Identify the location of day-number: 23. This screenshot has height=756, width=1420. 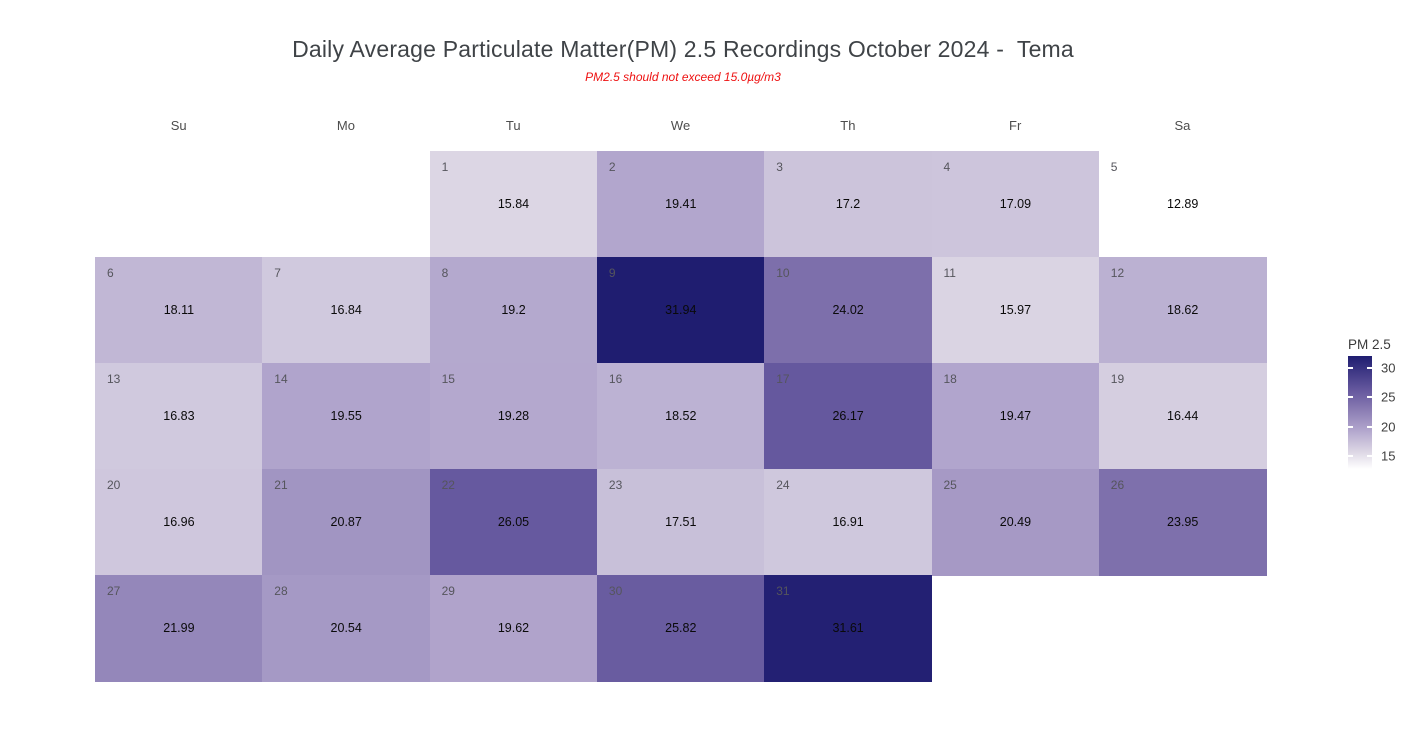
(615, 485).